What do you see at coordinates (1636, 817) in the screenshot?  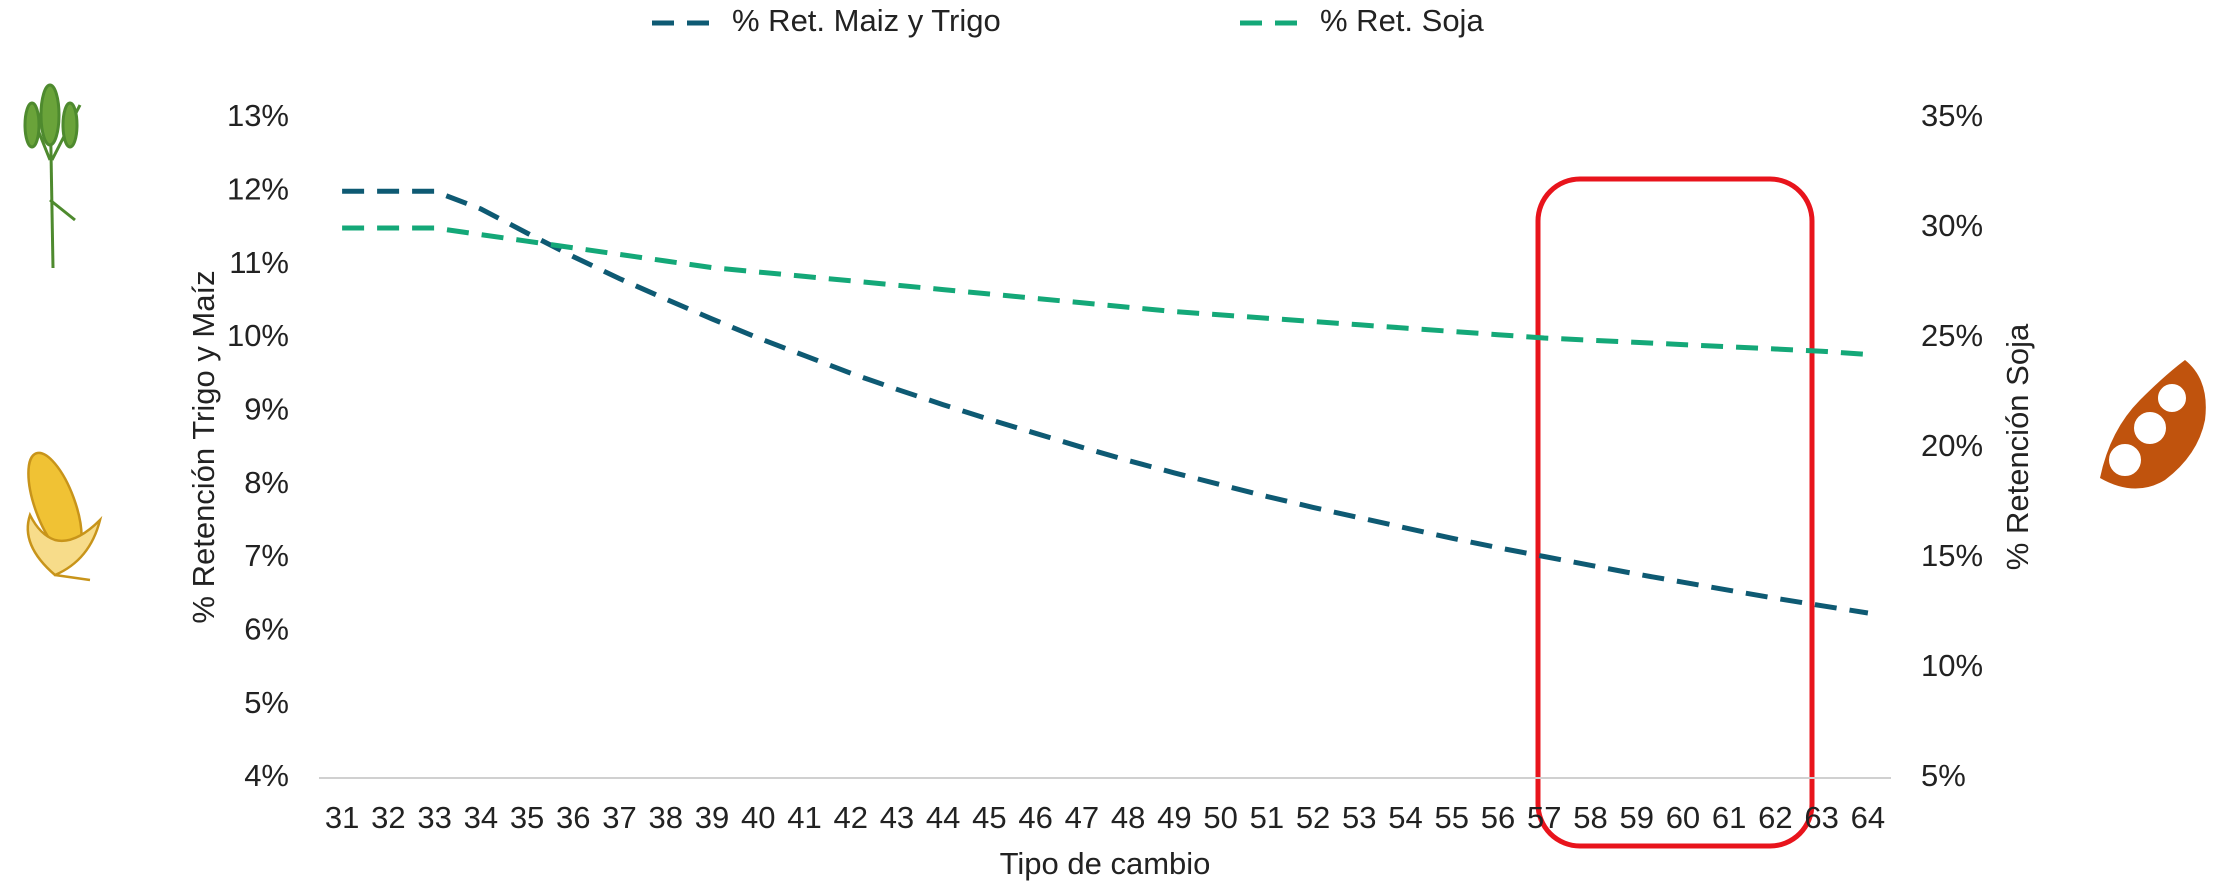 I see `x-tick-label: 59` at bounding box center [1636, 817].